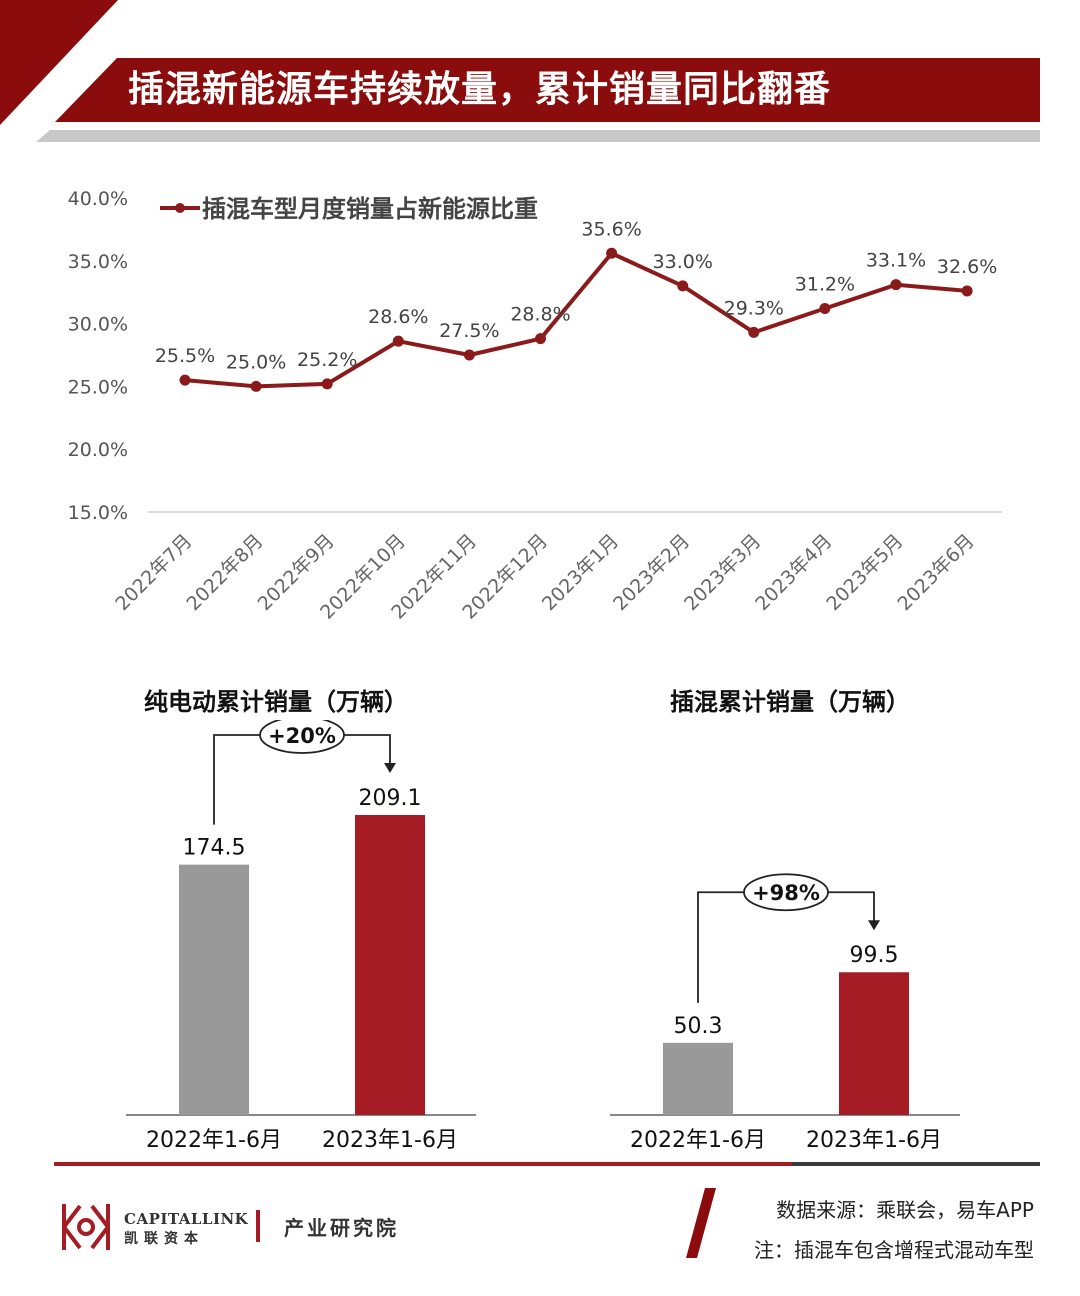  What do you see at coordinates (864, 572) in the screenshot?
I see `x-tick-label: 2023年5月` at bounding box center [864, 572].